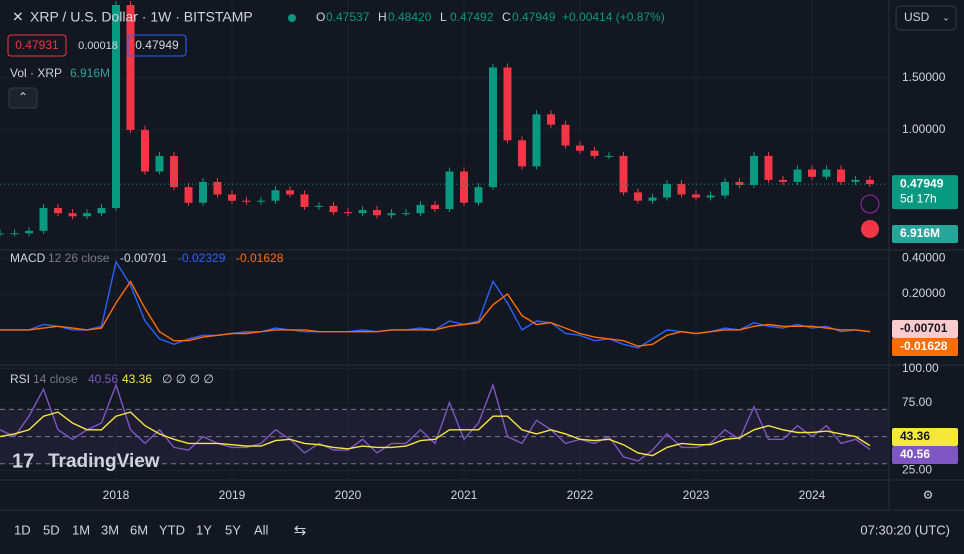 The image size is (964, 554). I want to click on range-button: 5Y, so click(233, 529).